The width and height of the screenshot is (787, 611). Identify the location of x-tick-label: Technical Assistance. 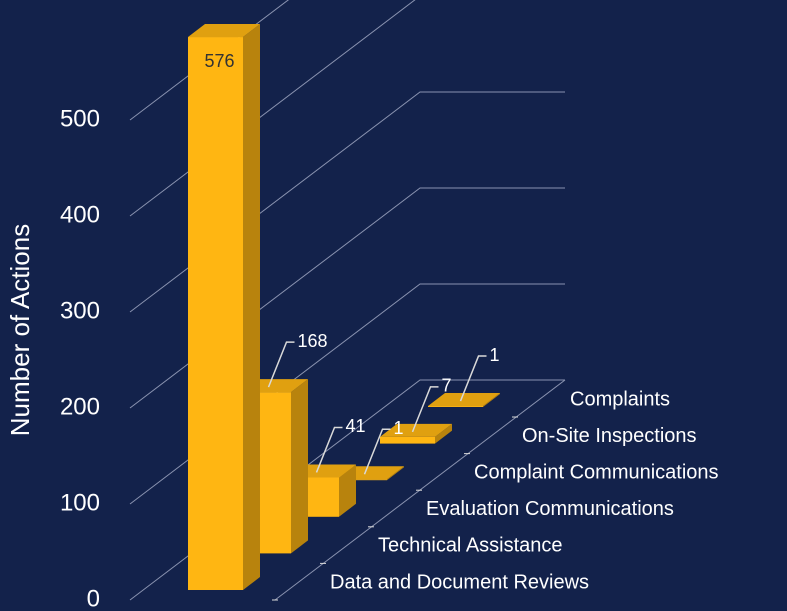
(470, 546).